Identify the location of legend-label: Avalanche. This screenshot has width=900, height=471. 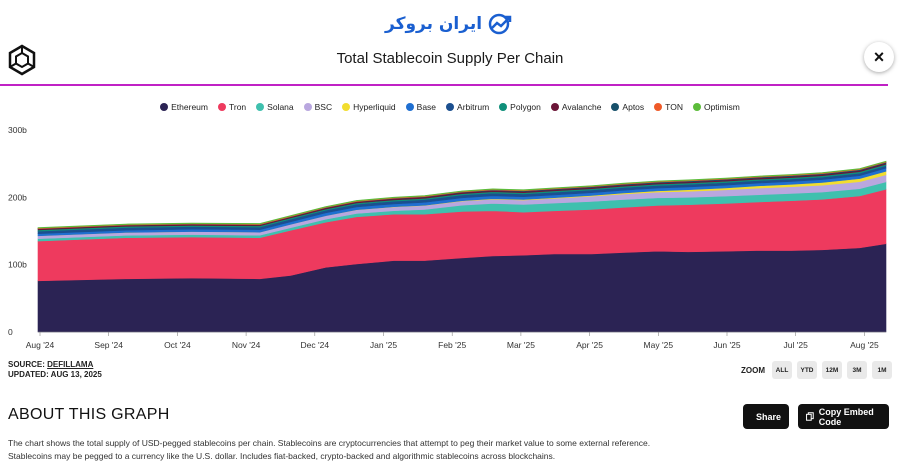
(581, 107).